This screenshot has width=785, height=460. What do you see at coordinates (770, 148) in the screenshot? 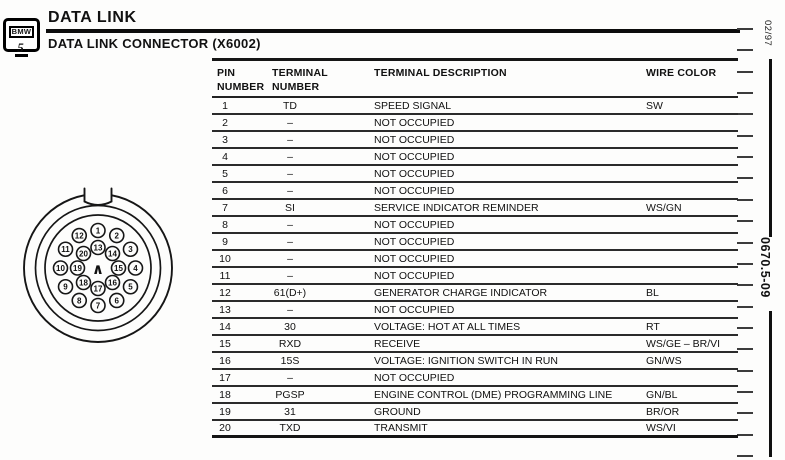
I see `margin-rule-top` at bounding box center [770, 148].